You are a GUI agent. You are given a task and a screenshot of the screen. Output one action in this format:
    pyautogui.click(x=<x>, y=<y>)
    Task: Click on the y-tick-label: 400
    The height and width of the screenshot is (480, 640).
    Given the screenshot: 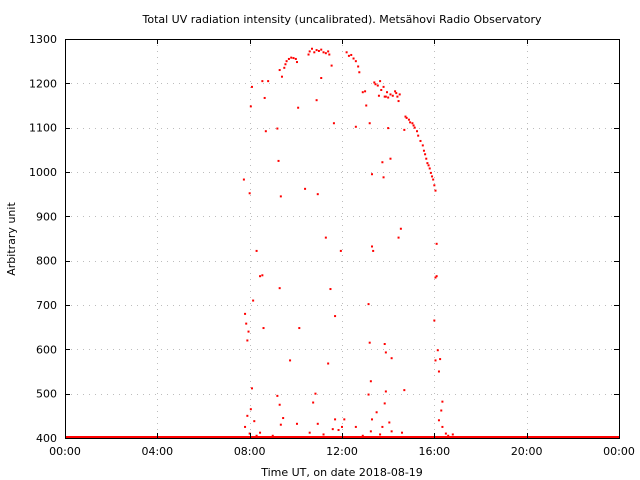 What is the action you would take?
    pyautogui.click(x=46, y=438)
    